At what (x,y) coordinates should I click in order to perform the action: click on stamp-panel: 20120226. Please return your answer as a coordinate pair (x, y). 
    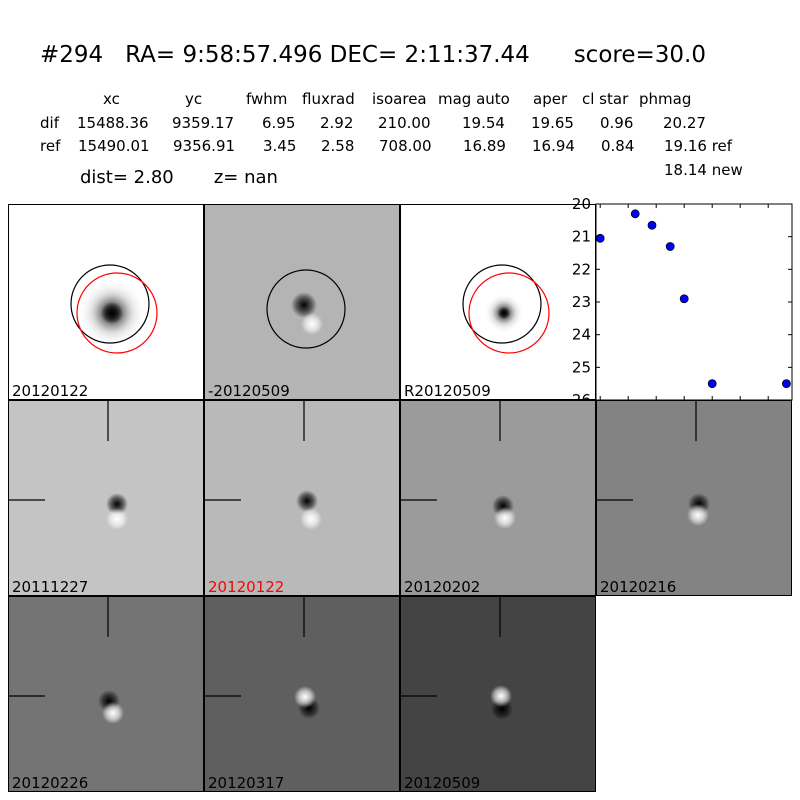
    Looking at the image, I should click on (106, 694).